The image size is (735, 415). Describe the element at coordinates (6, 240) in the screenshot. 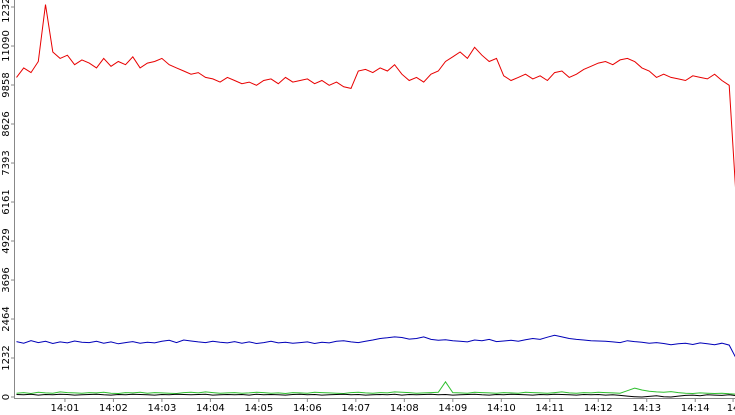

I see `y-tick-label: 4929` at that location.